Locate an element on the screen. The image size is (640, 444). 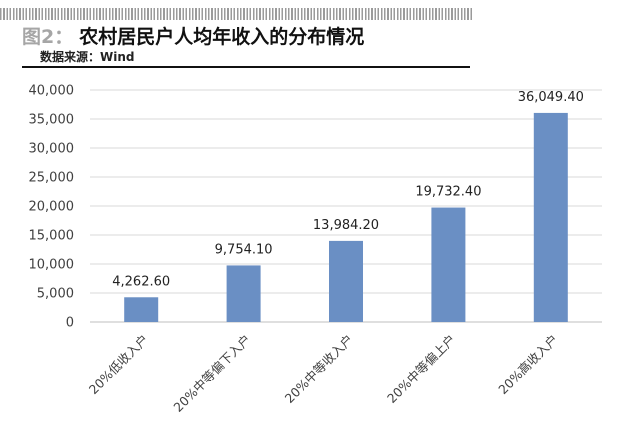
figure-title-row: 图2： 农村居民户人均年收入的分布情况 is located at coordinates (193, 35).